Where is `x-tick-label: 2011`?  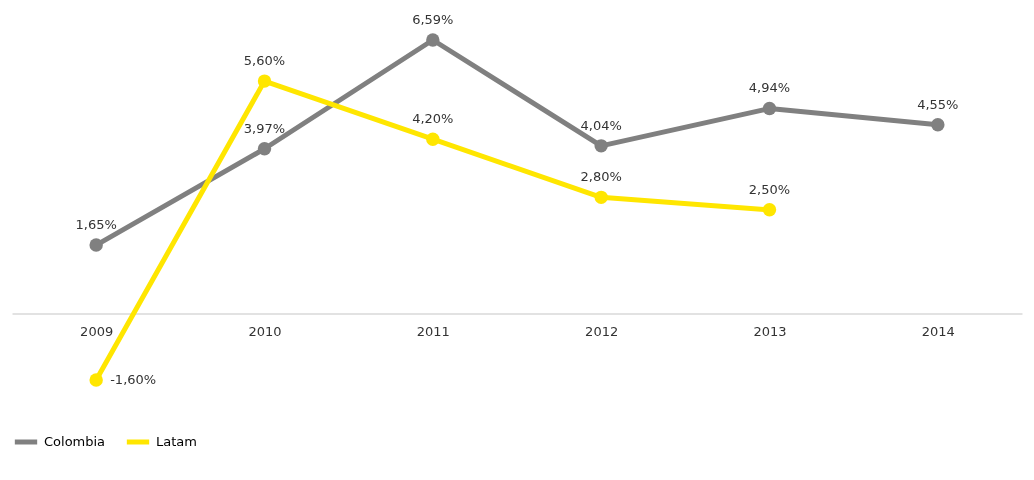 x-tick-label: 2011 is located at coordinates (433, 332).